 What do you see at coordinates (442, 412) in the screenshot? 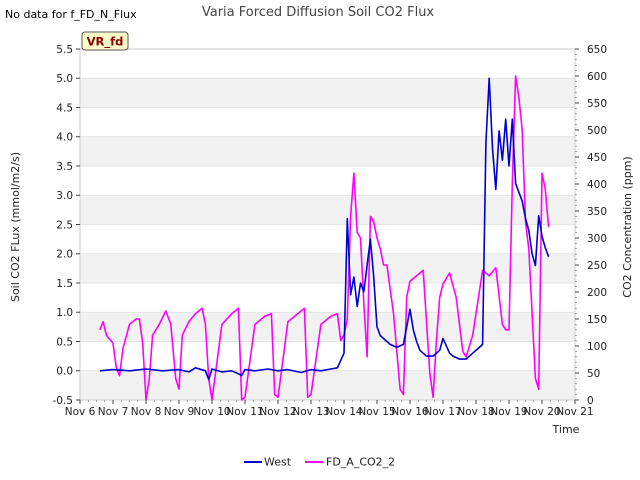
I see `x-tick-label: Nov 17` at bounding box center [442, 412].